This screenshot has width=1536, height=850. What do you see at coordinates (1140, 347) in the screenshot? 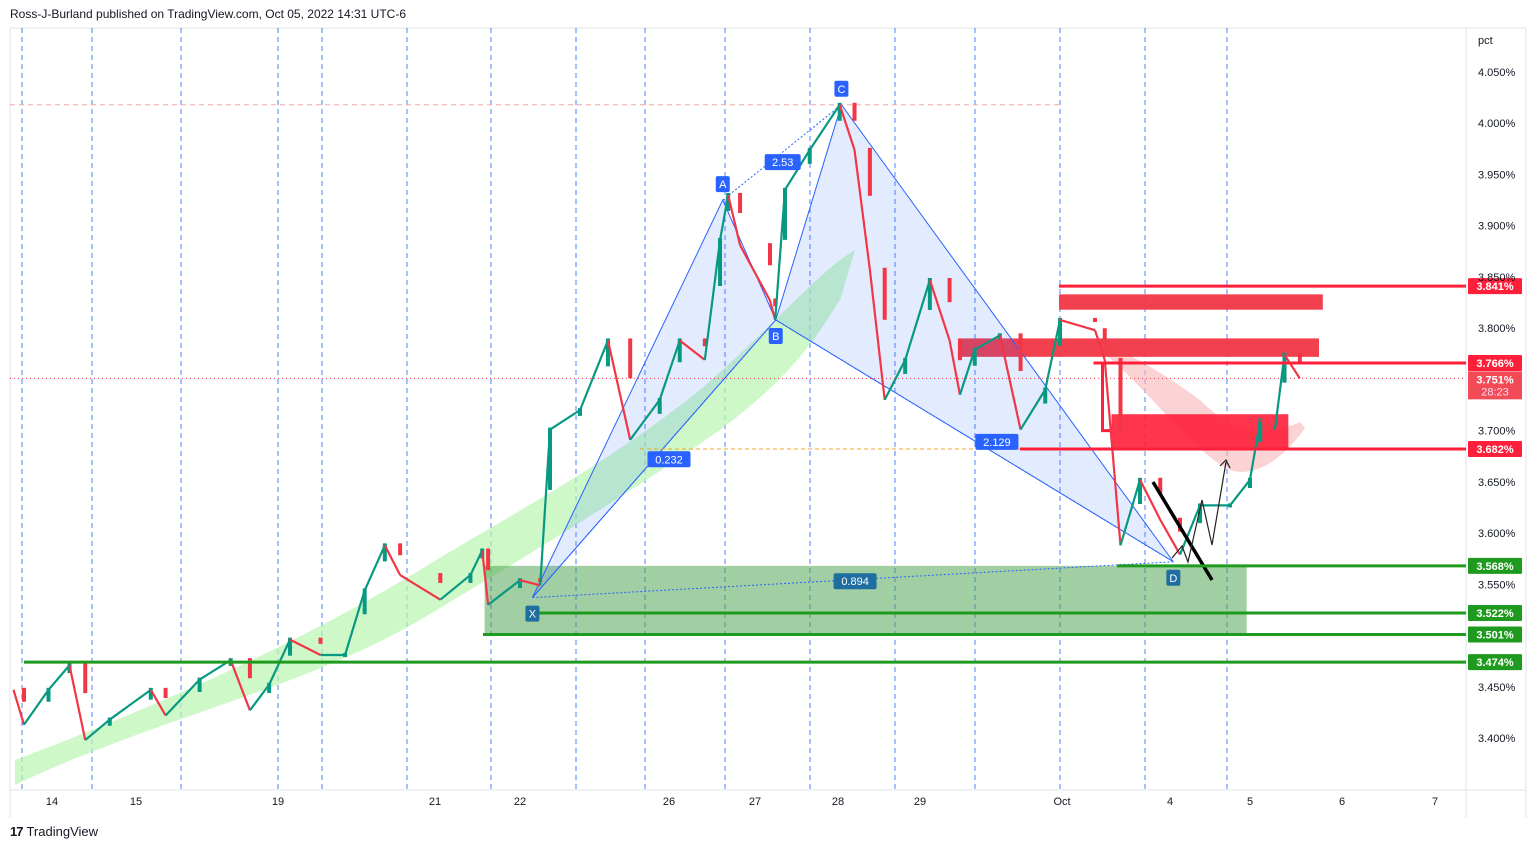
I see `supply-zone-middle` at bounding box center [1140, 347].